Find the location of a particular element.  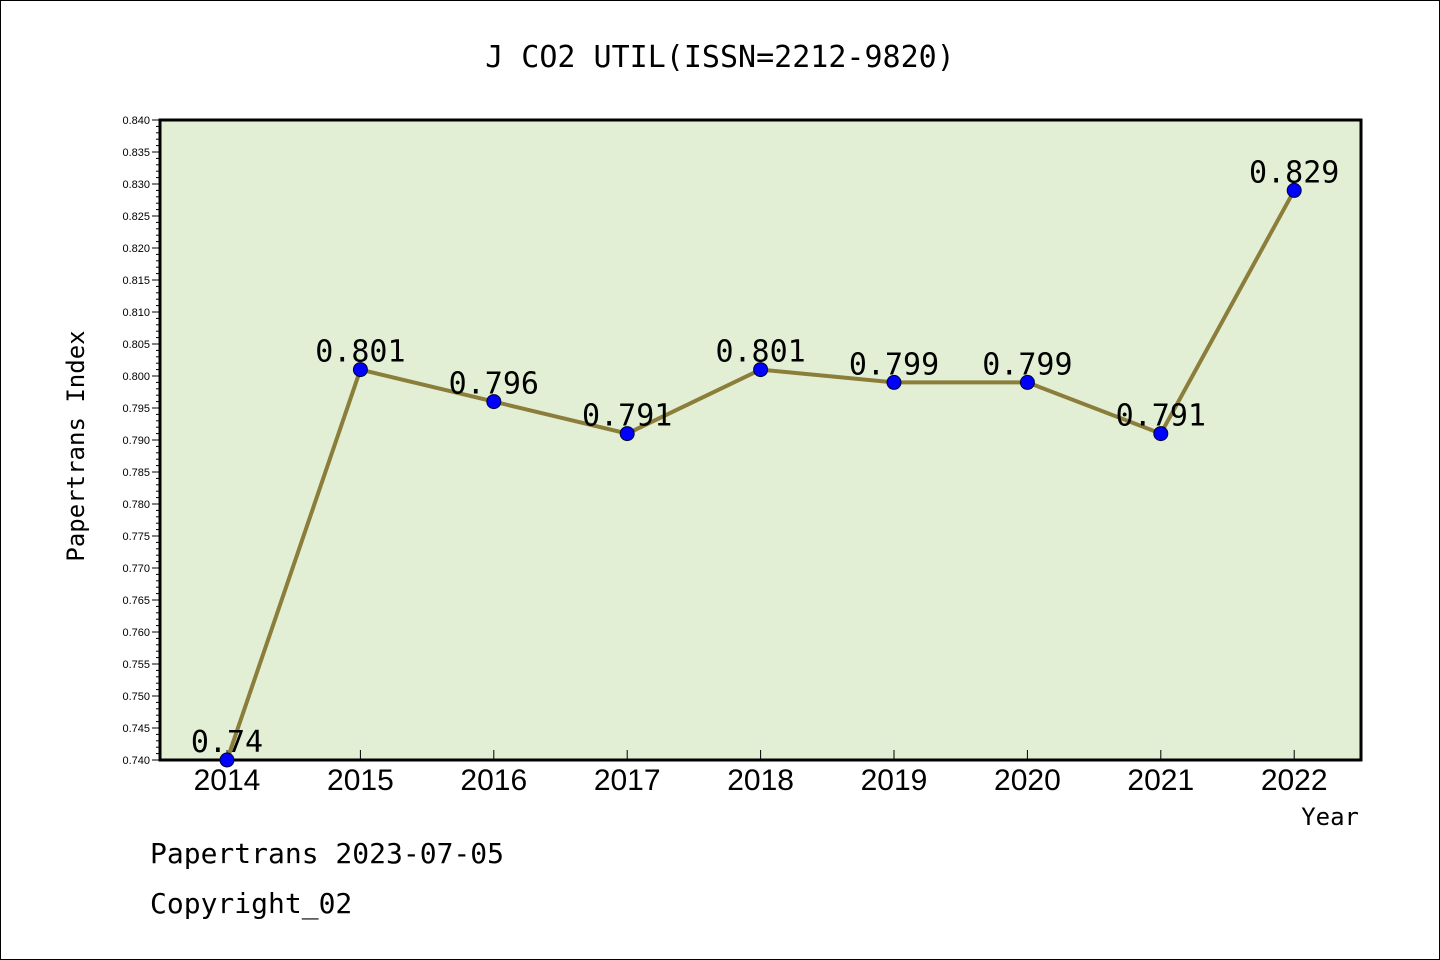

y-tick-label: 0.770 is located at coordinates (136, 569).